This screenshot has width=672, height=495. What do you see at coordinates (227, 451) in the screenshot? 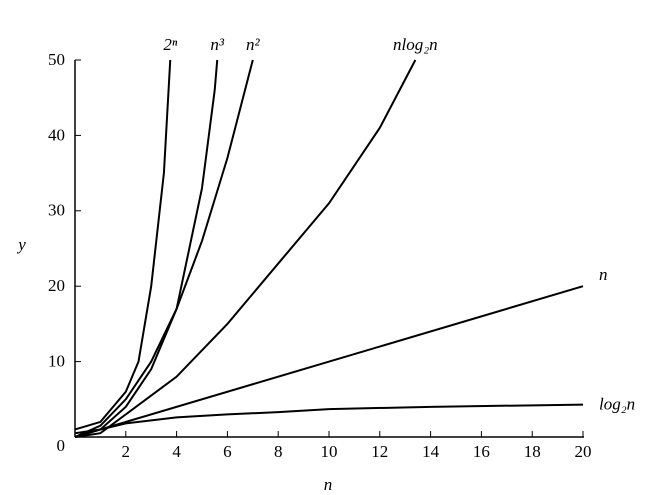
I see `x-tick-label: 6` at bounding box center [227, 451].